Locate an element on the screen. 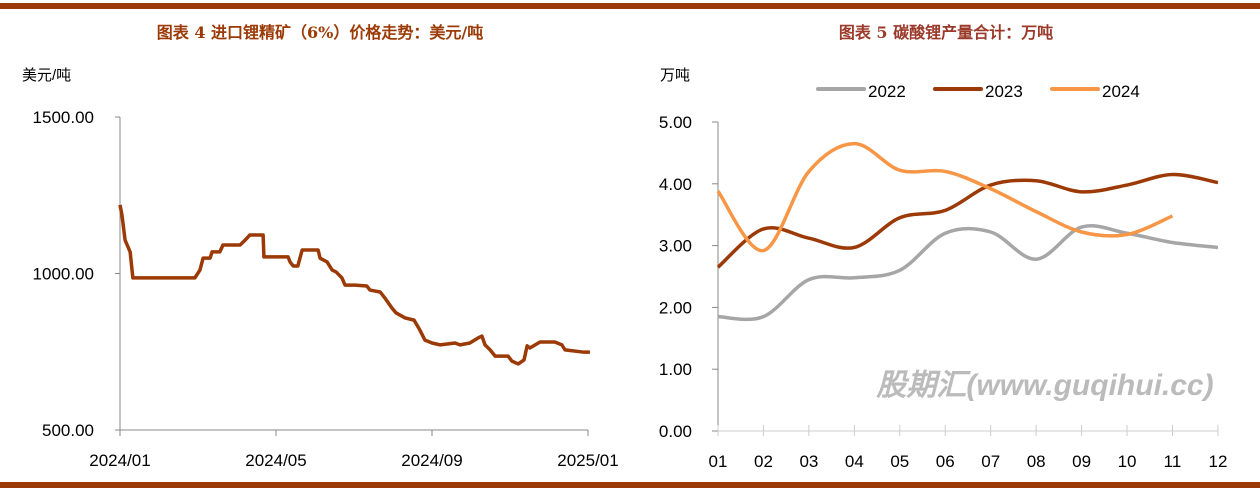  y-tick-label: 2.00 is located at coordinates (675, 307).